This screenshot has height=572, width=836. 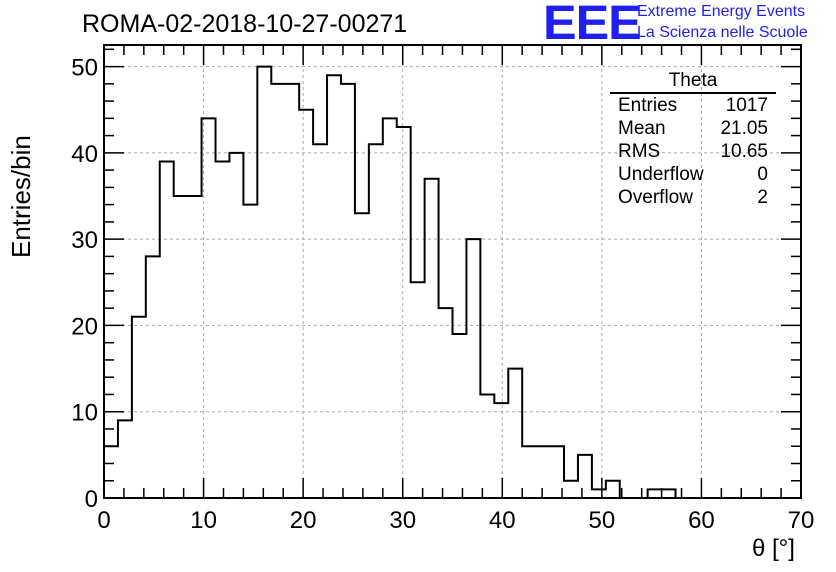 I want to click on stats-row-underflow: Underflow 0, so click(x=693, y=174).